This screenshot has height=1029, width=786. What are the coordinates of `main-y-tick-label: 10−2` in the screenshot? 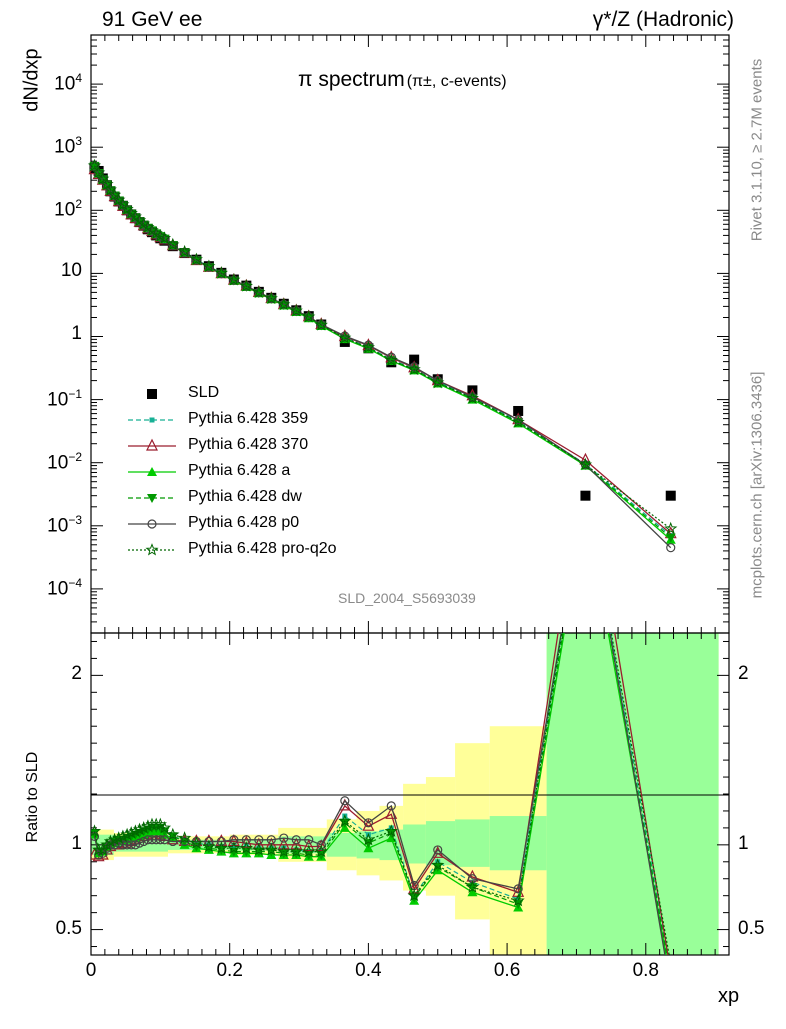 It's located at (64, 461).